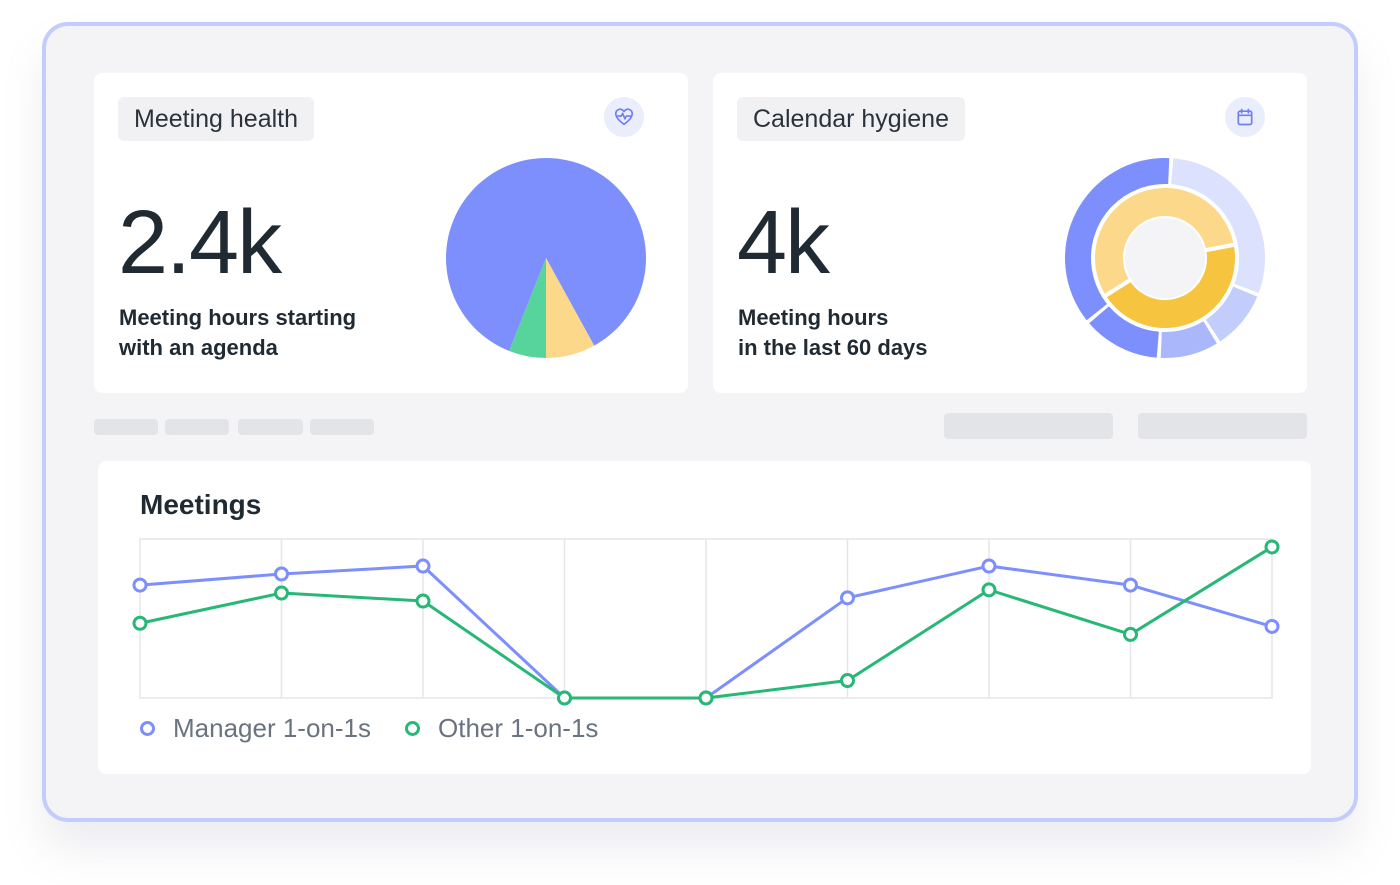 Image resolution: width=1400 pixels, height=885 pixels. What do you see at coordinates (412, 728) in the screenshot?
I see `legend-marker-other` at bounding box center [412, 728].